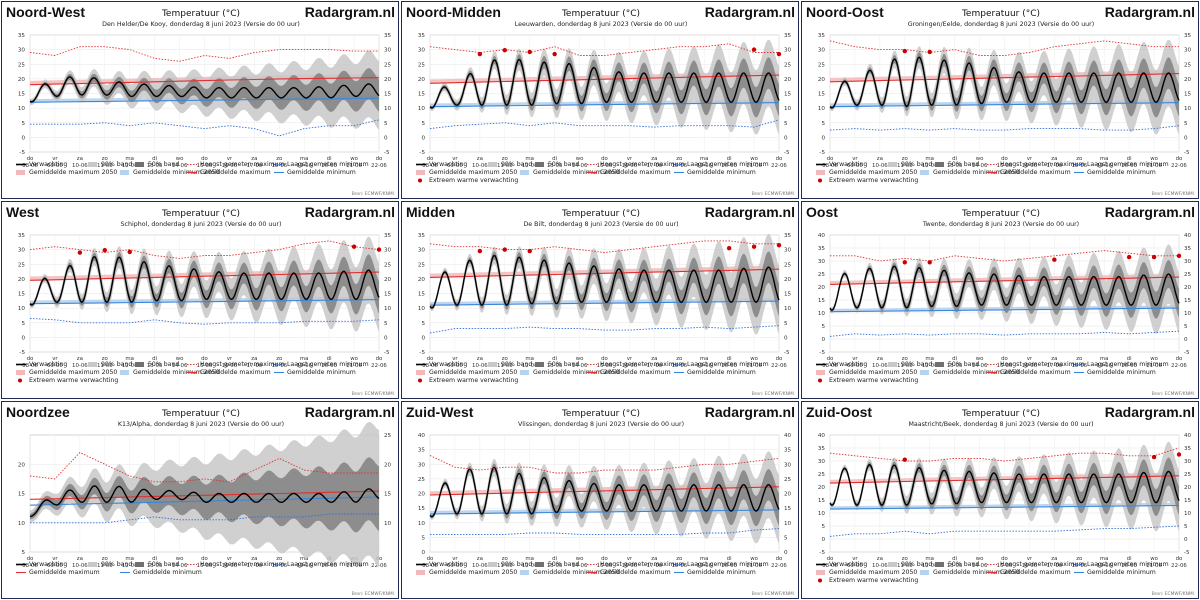  I want to click on x-tick-date: 20-06, so click(1129, 366).